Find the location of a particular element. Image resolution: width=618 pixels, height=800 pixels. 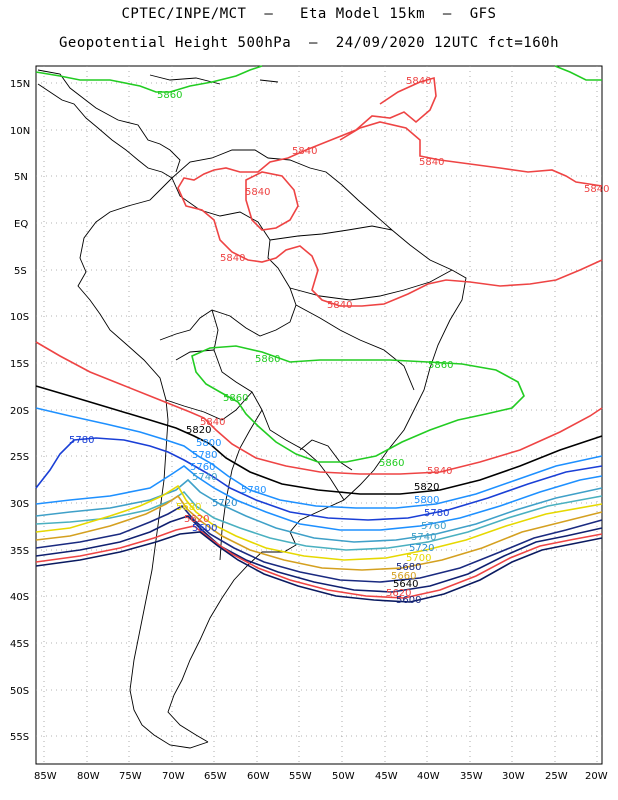

contour-label: 5700 is located at coordinates (418, 558).